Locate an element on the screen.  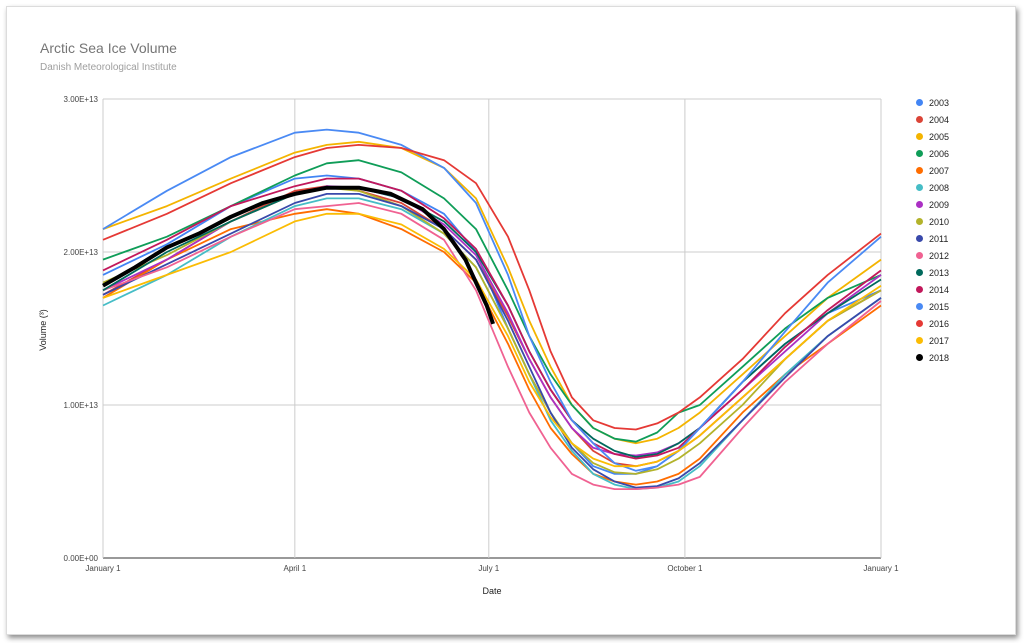
legend-label: 2010 is located at coordinates (939, 221).